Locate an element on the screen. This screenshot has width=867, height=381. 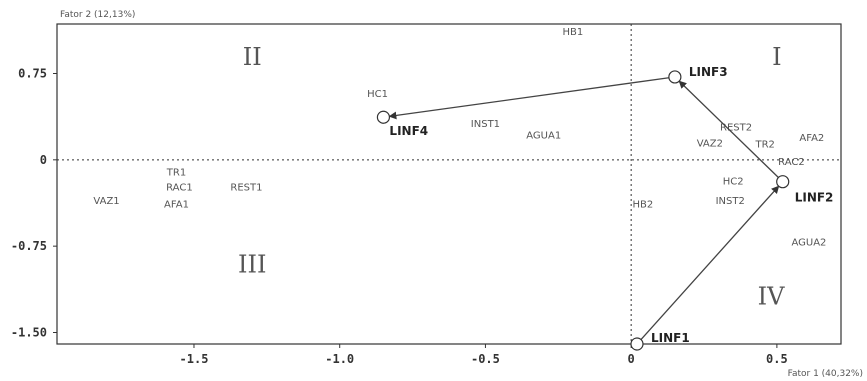
quadrant-iii: III is located at coordinates (252, 264).